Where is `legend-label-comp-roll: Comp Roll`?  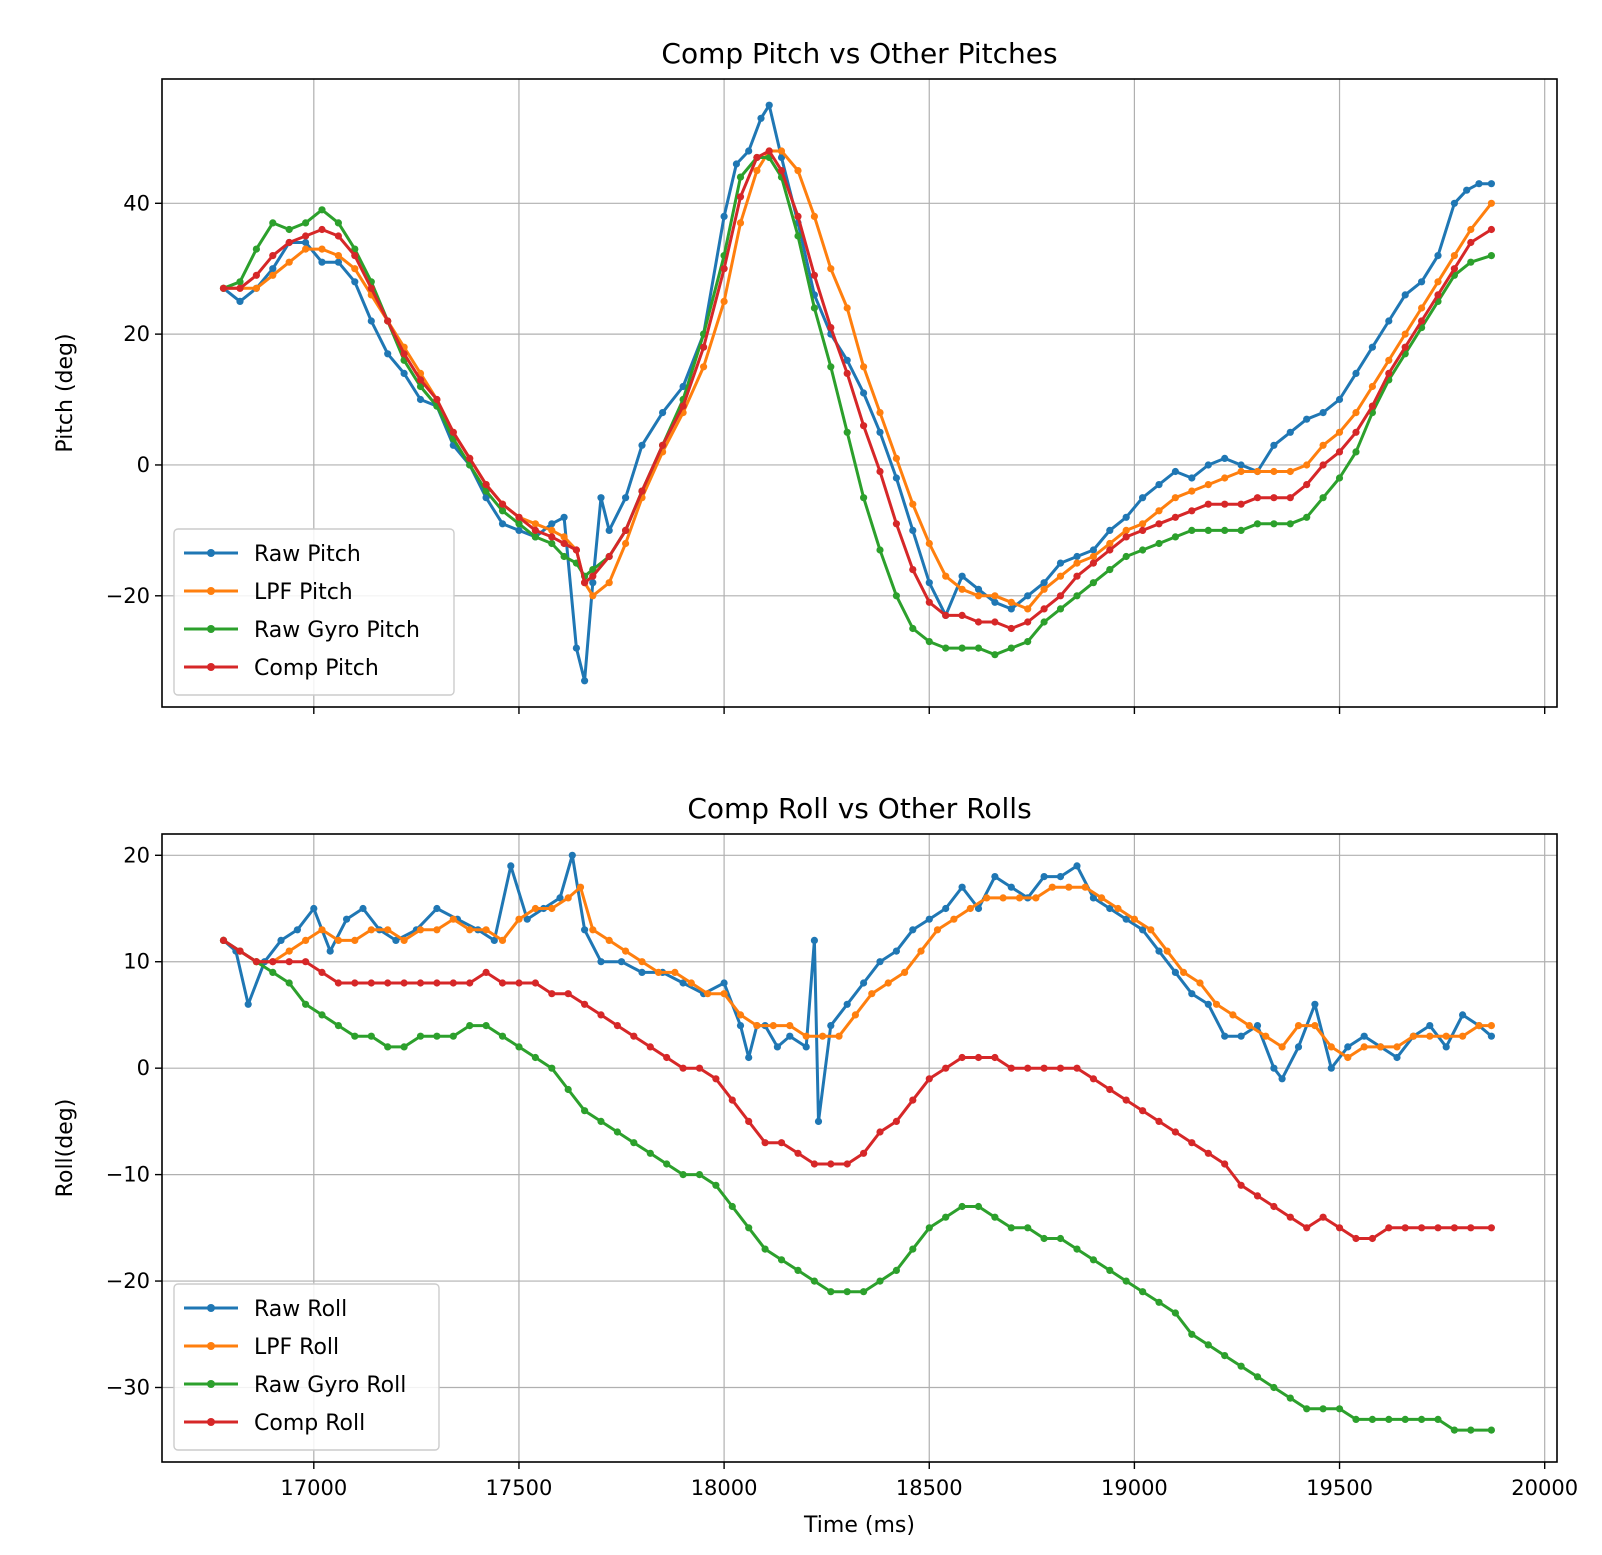 legend-label-comp-roll: Comp Roll is located at coordinates (309, 1423).